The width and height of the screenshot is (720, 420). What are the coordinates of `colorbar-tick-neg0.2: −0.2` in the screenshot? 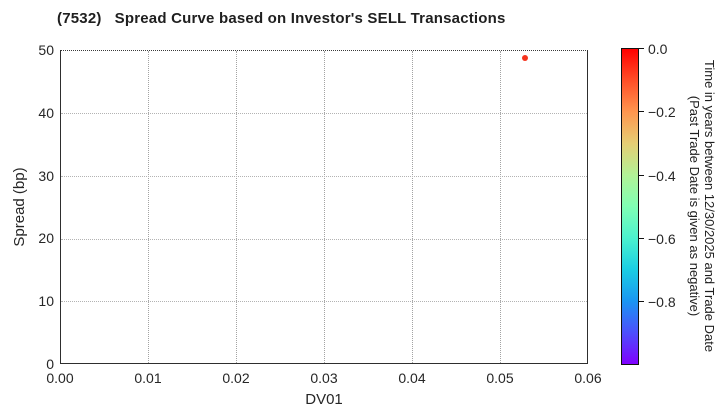 It's located at (662, 112).